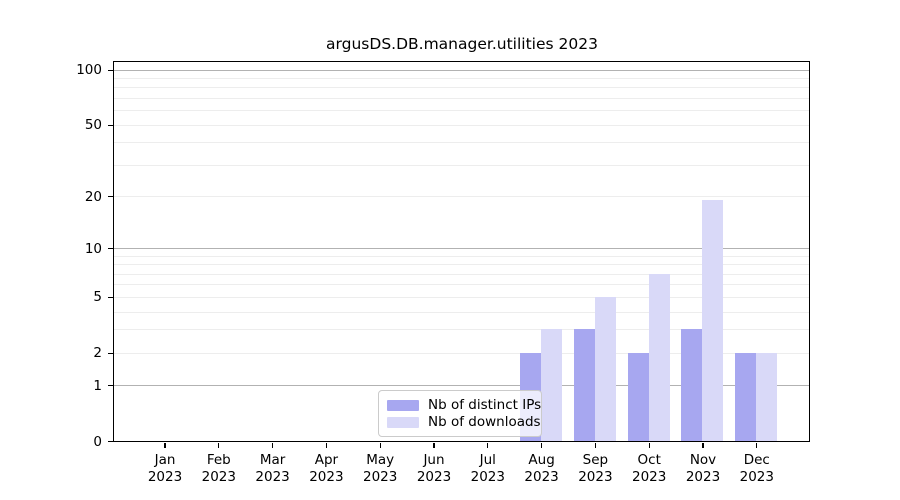 The width and height of the screenshot is (900, 500). I want to click on x-tick-month: Oct, so click(649, 460).